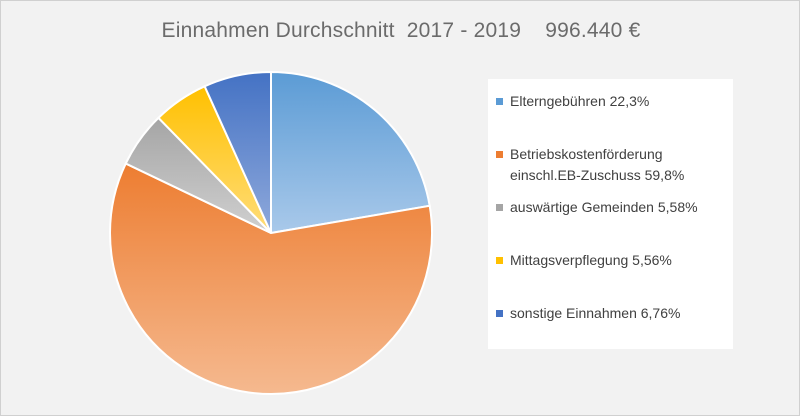 This screenshot has height=416, width=800. What do you see at coordinates (591, 260) in the screenshot?
I see `legend-label: Mittagsverpflegung 5,56%` at bounding box center [591, 260].